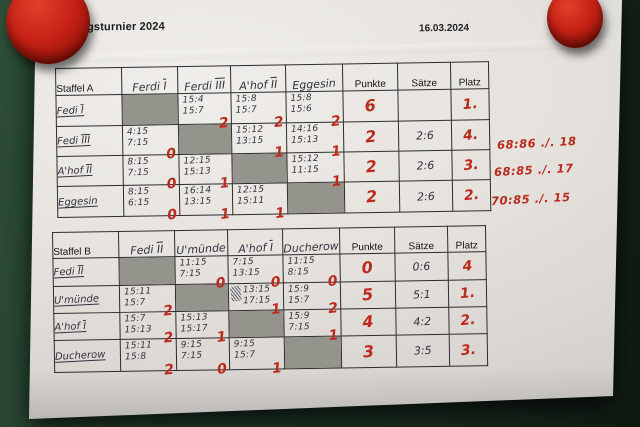 The image size is (640, 427). What do you see at coordinates (191, 356) in the screenshot?
I see `set2-score: 7:15` at bounding box center [191, 356].